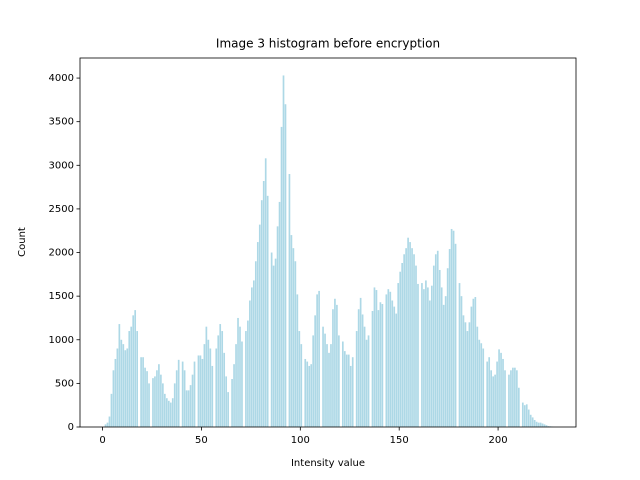 The width and height of the screenshot is (640, 480). What do you see at coordinates (64, 383) in the screenshot?
I see `y-tick-label: 500` at bounding box center [64, 383].